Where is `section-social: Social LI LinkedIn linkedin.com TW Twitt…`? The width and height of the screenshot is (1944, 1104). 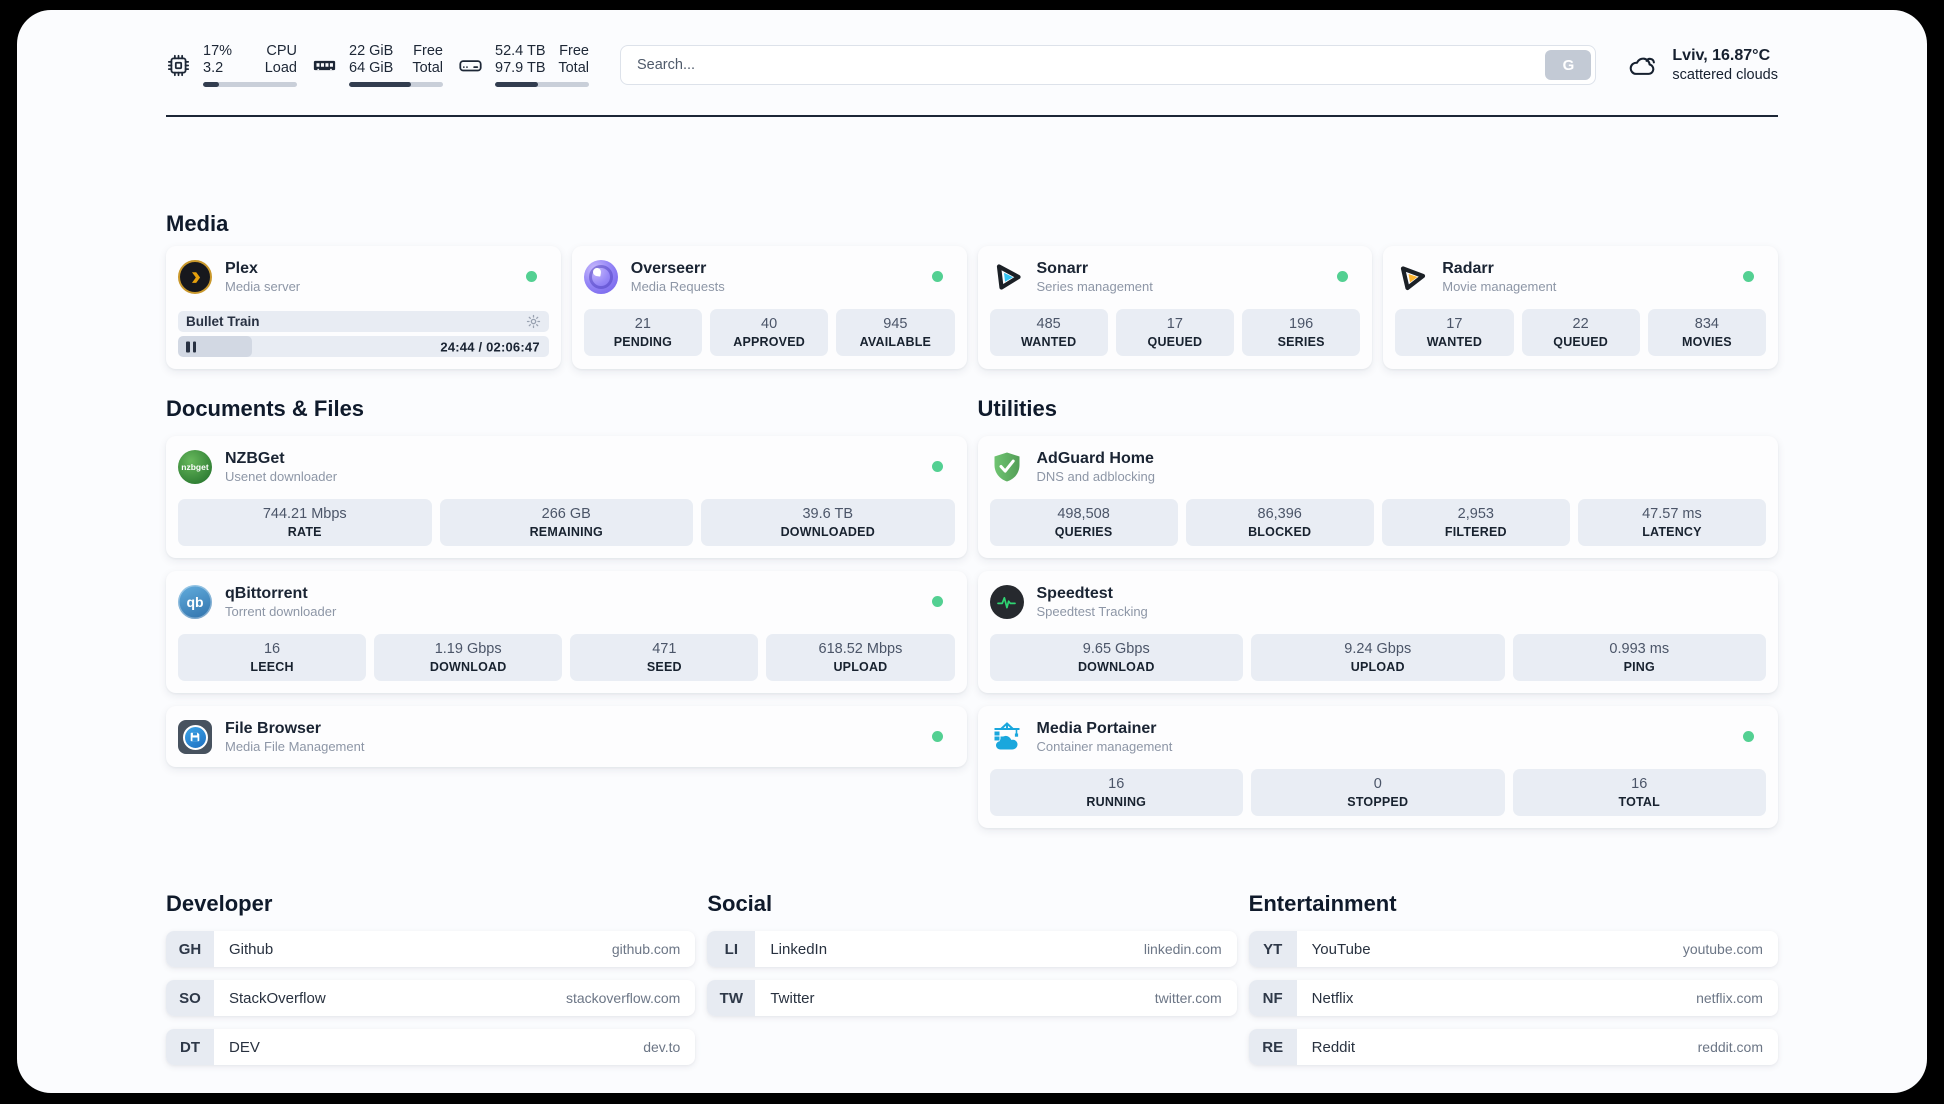 section-social: Social LI LinkedIn linkedin.com TW Twitt… is located at coordinates (972, 953).